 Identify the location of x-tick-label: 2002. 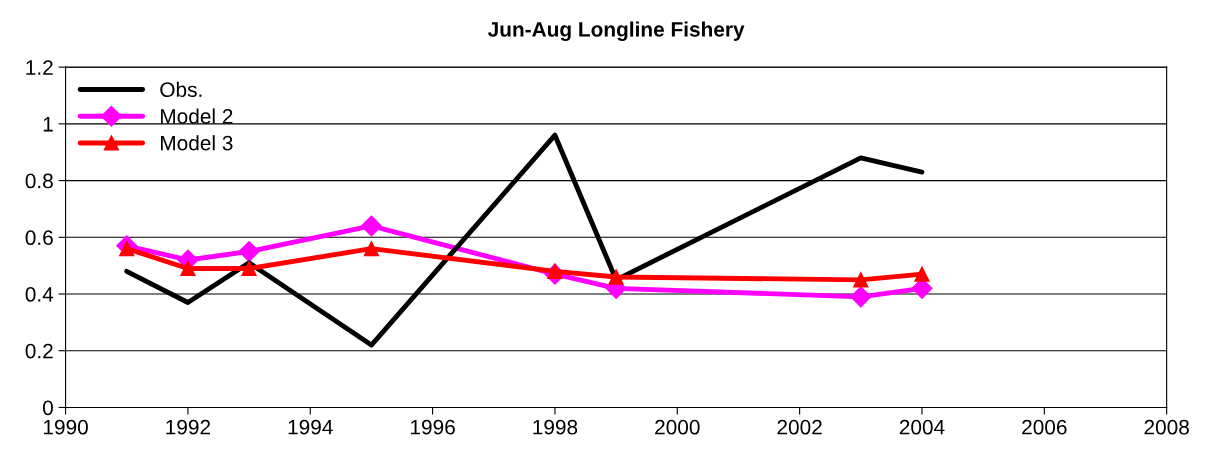
(799, 427).